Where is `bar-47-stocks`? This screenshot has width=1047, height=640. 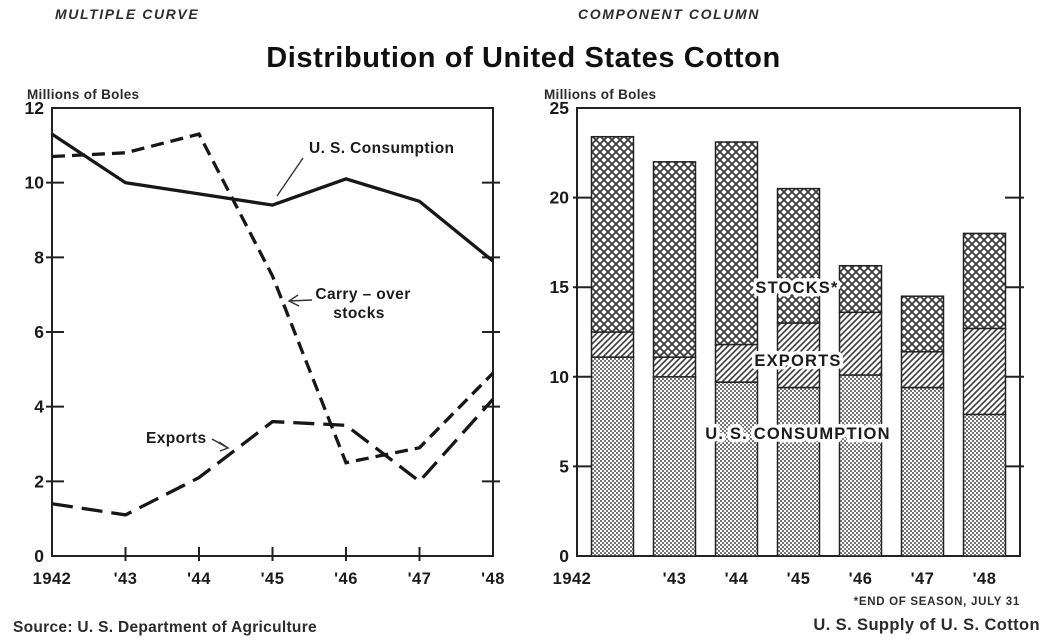
bar-47-stocks is located at coordinates (922, 324).